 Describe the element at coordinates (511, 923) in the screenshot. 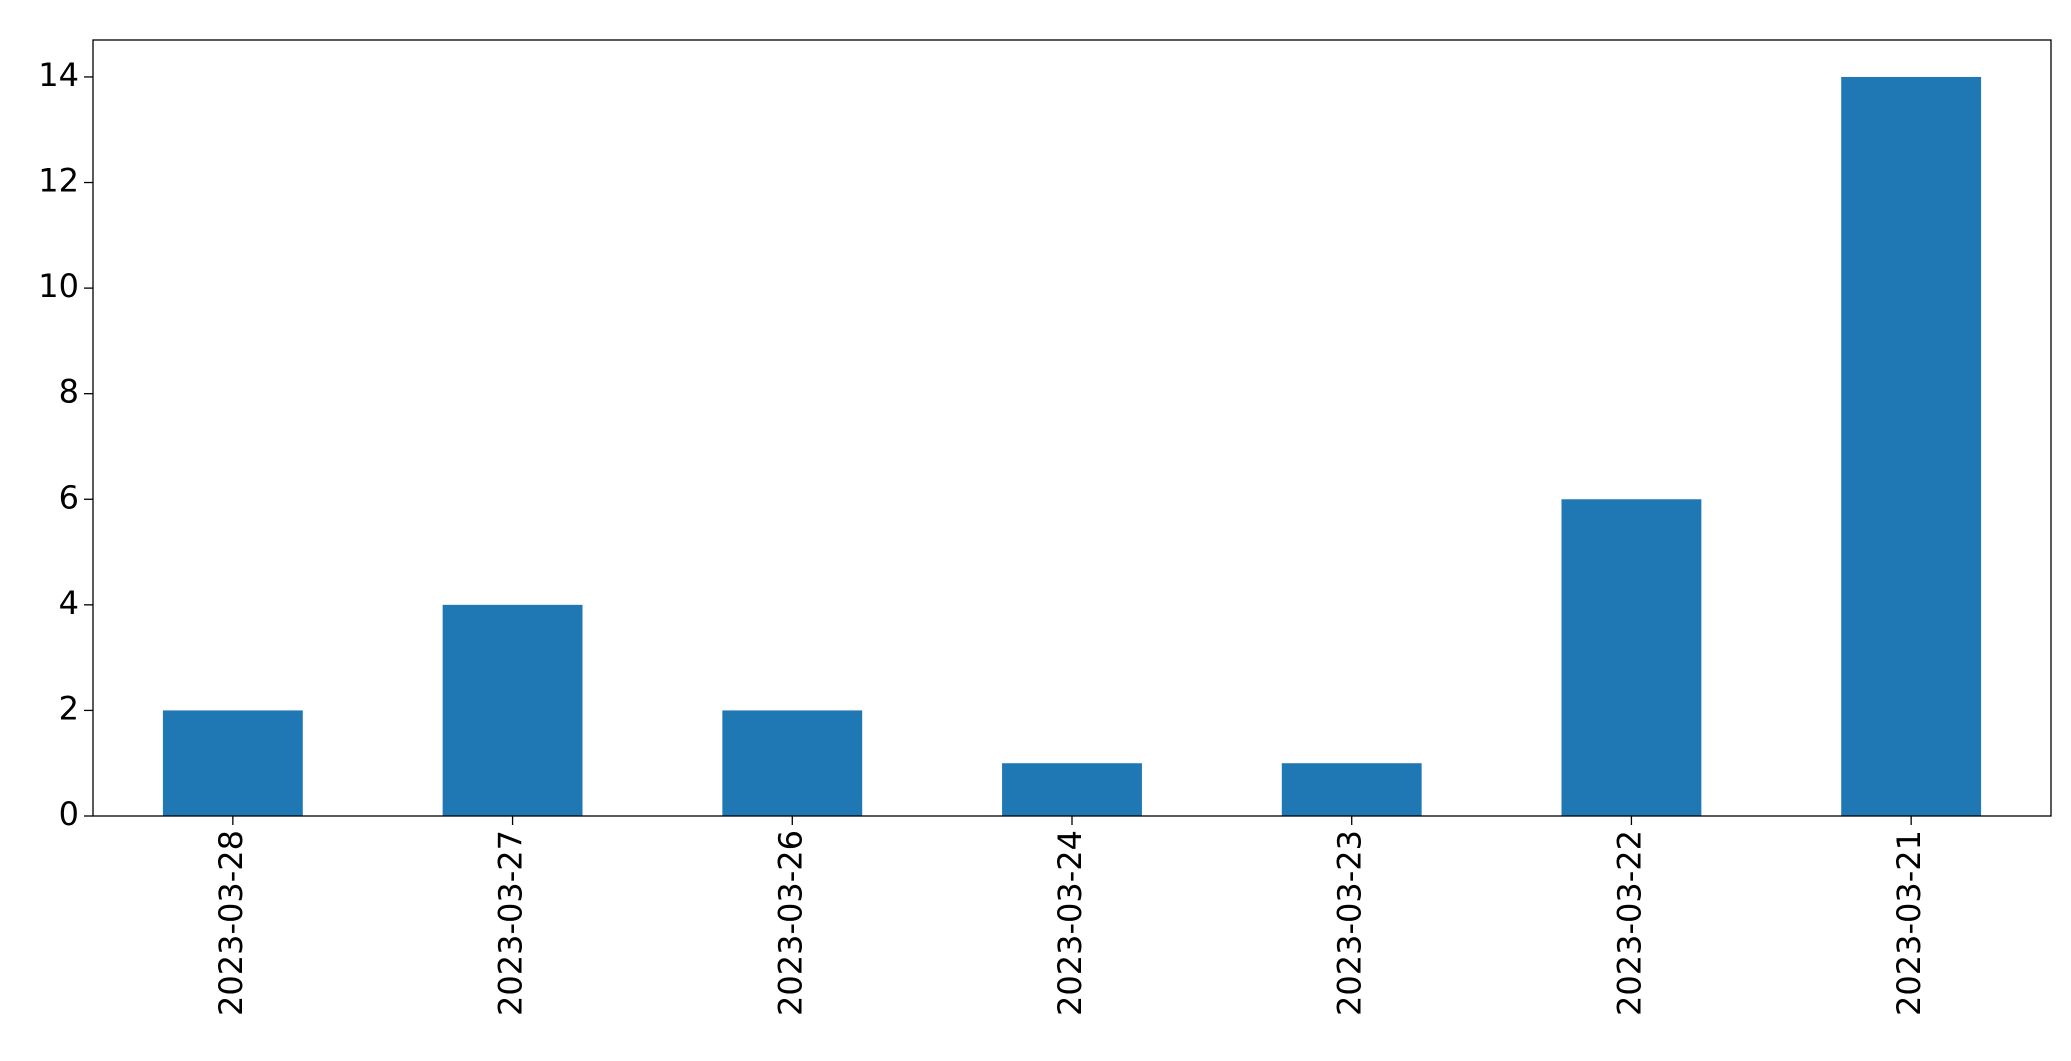

I see `x-tick-label: 2023-03-27` at that location.